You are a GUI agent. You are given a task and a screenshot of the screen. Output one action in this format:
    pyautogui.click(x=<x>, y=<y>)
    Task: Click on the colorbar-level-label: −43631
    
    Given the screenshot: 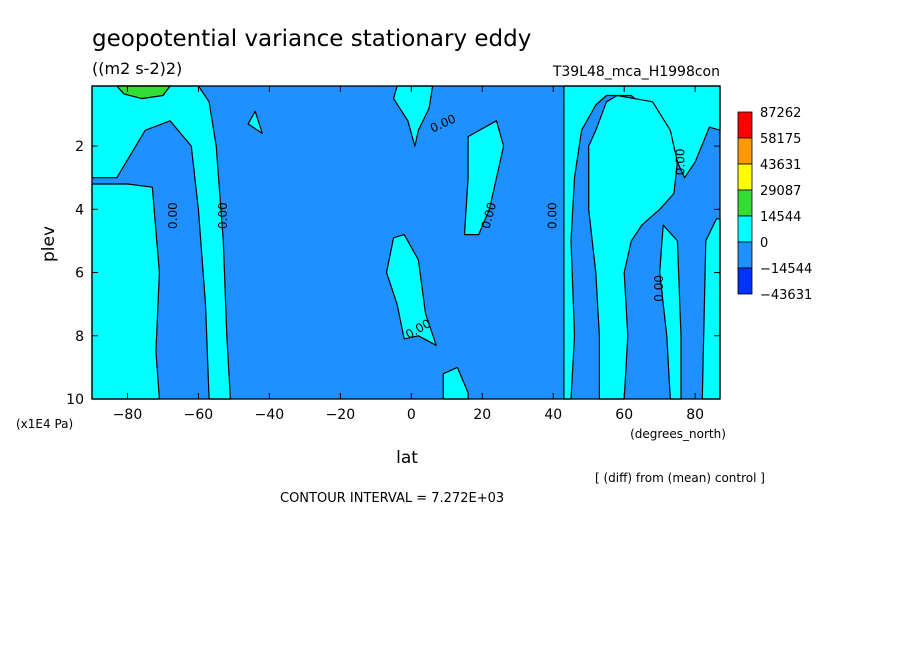 What is the action you would take?
    pyautogui.click(x=786, y=295)
    